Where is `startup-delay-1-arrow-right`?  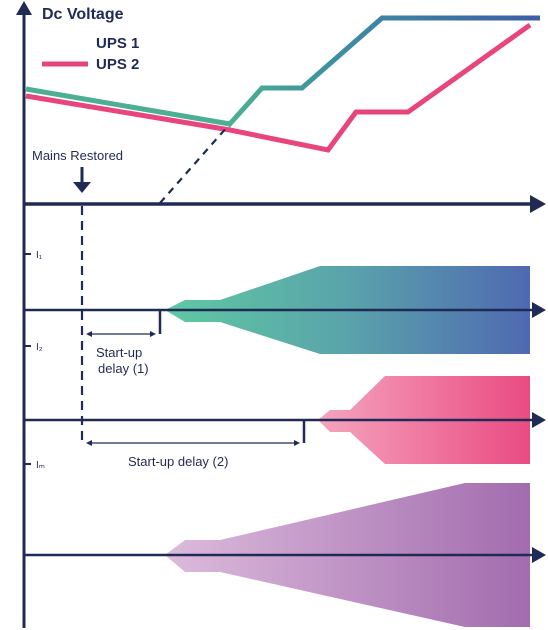 startup-delay-1-arrow-right is located at coordinates (153, 334).